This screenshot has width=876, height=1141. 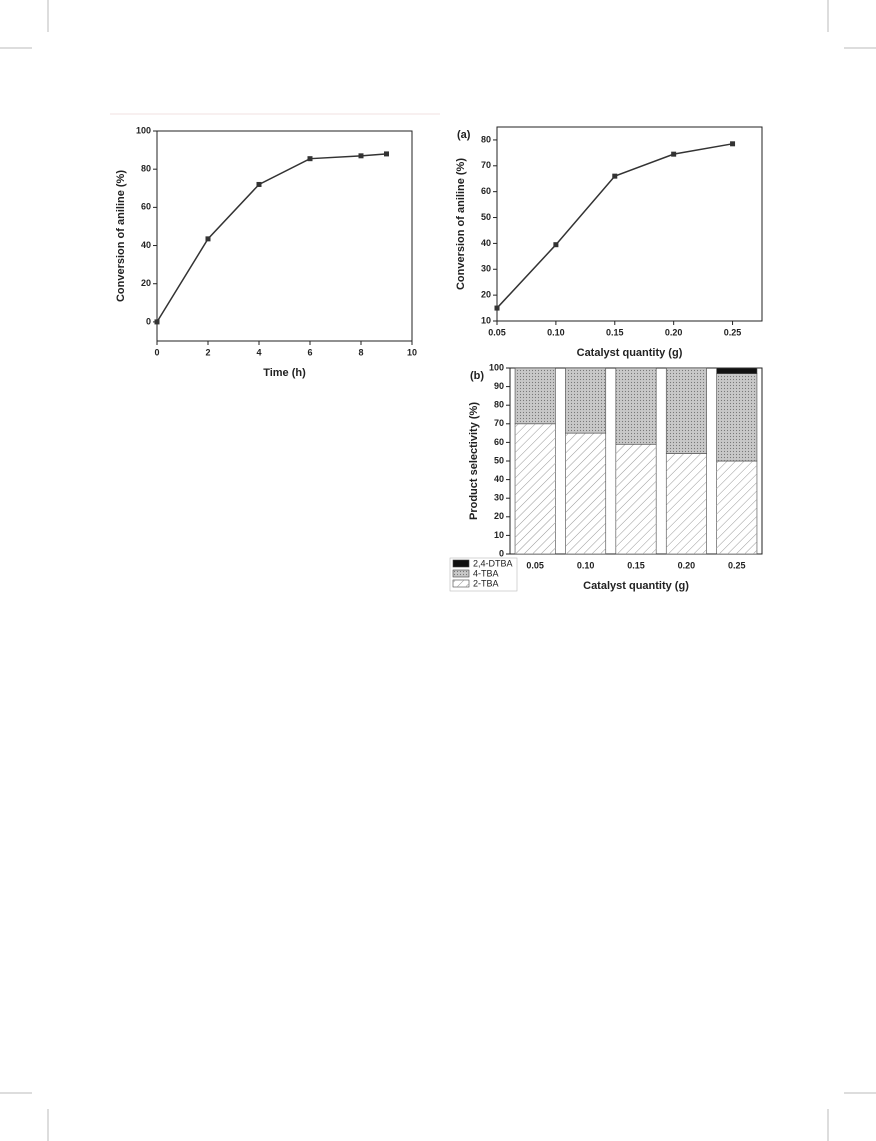 What do you see at coordinates (477, 376) in the screenshot?
I see `panel-label: (b)` at bounding box center [477, 376].